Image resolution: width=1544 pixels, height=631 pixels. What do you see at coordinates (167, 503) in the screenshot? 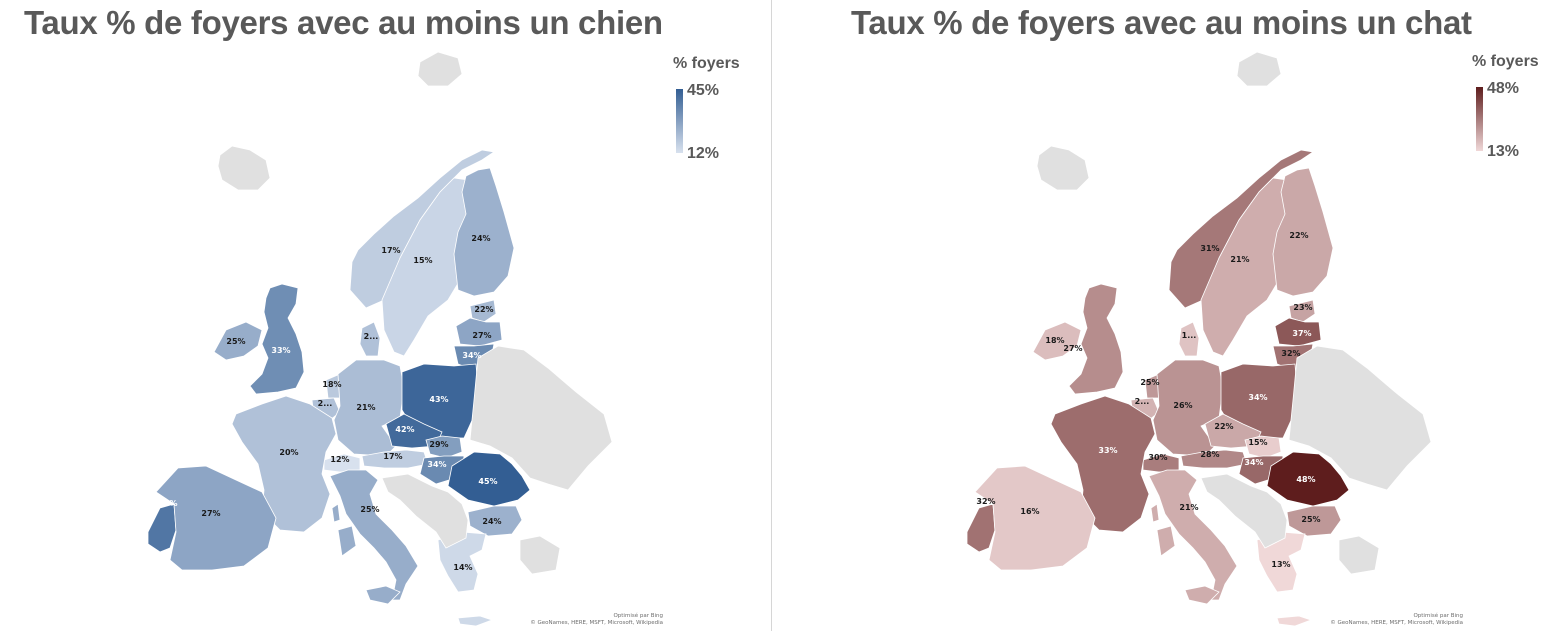
I see `label-pt: 39%` at bounding box center [167, 503].